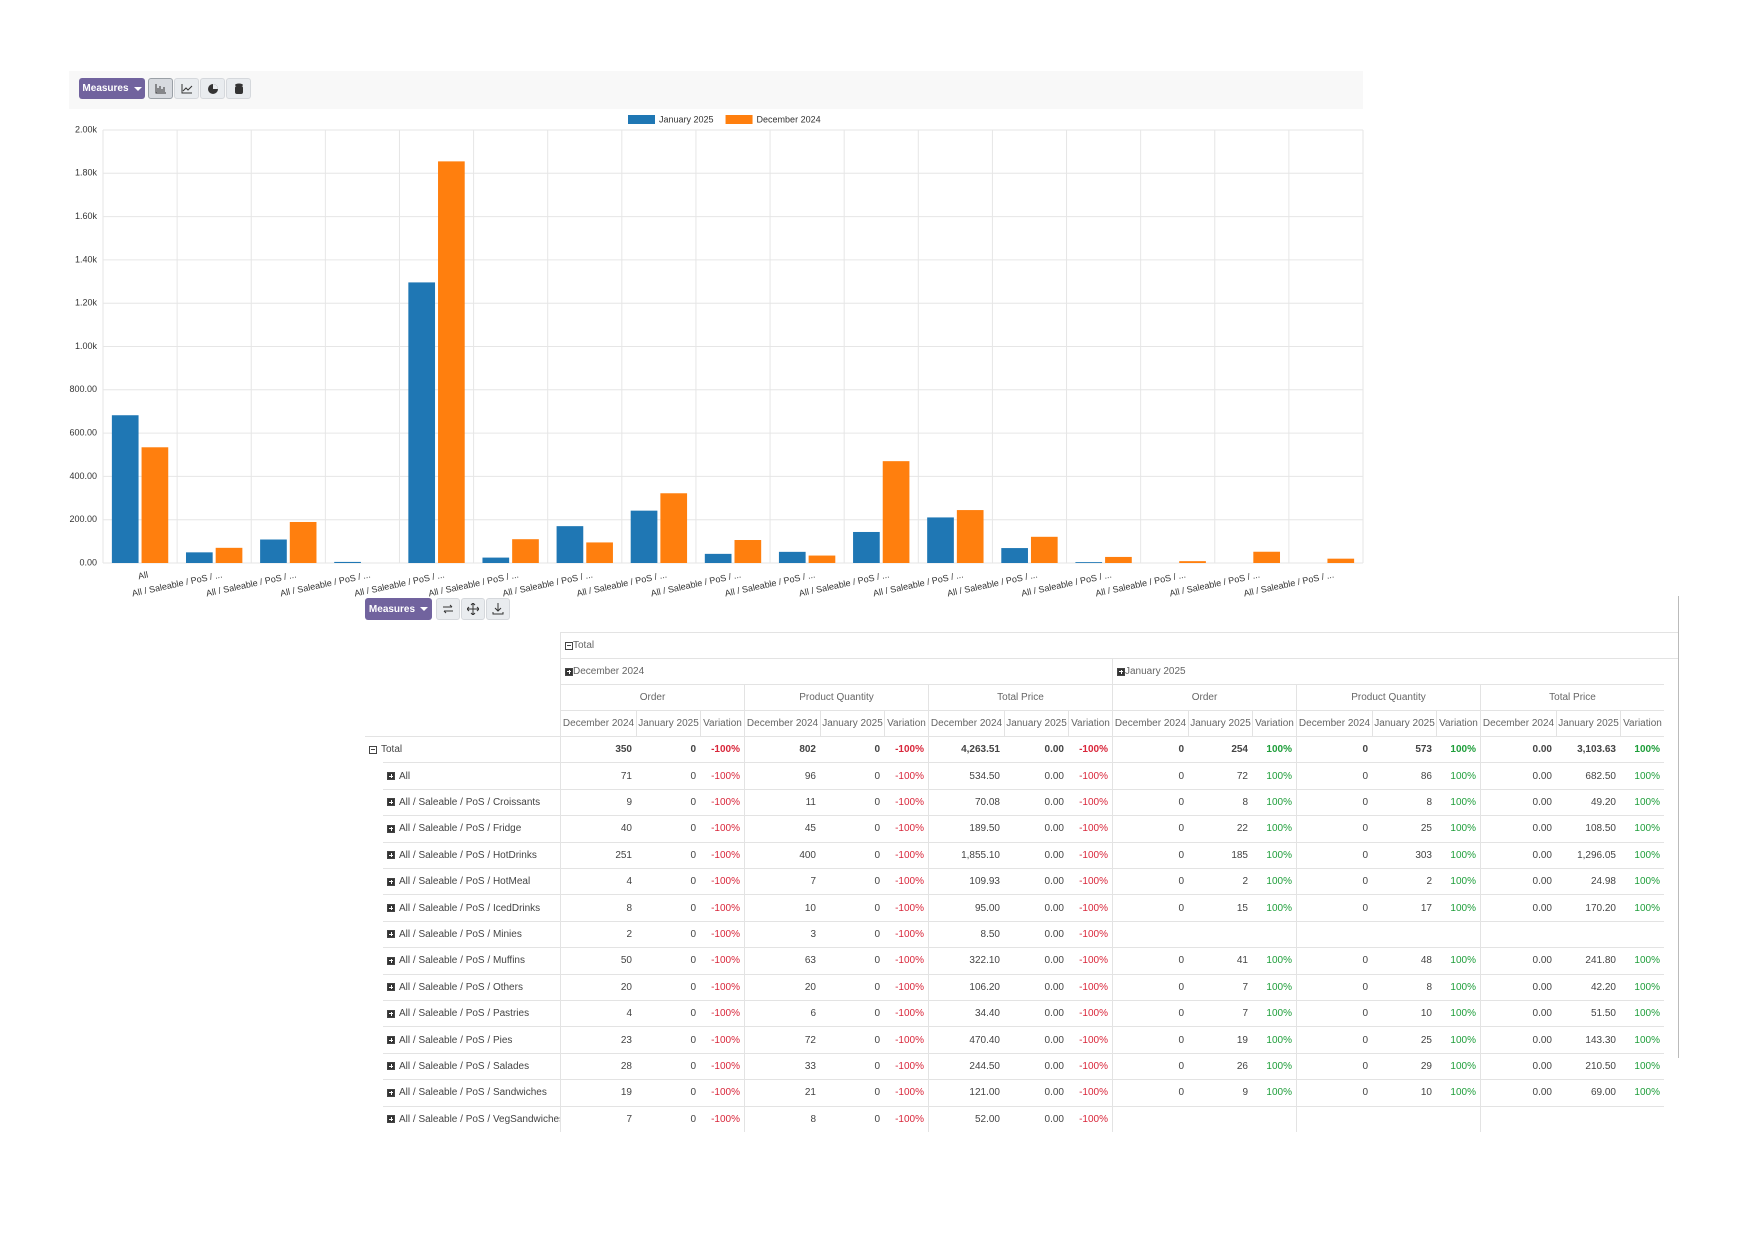 This screenshot has width=1748, height=1240. Describe the element at coordinates (1542, 1040) in the screenshot. I see `cell-text: 0.00` at that location.